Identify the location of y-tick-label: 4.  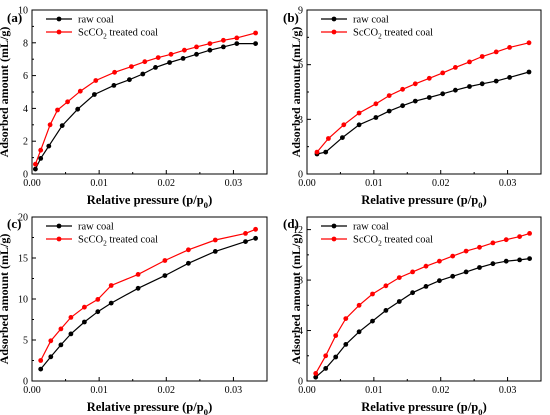
(300, 331).